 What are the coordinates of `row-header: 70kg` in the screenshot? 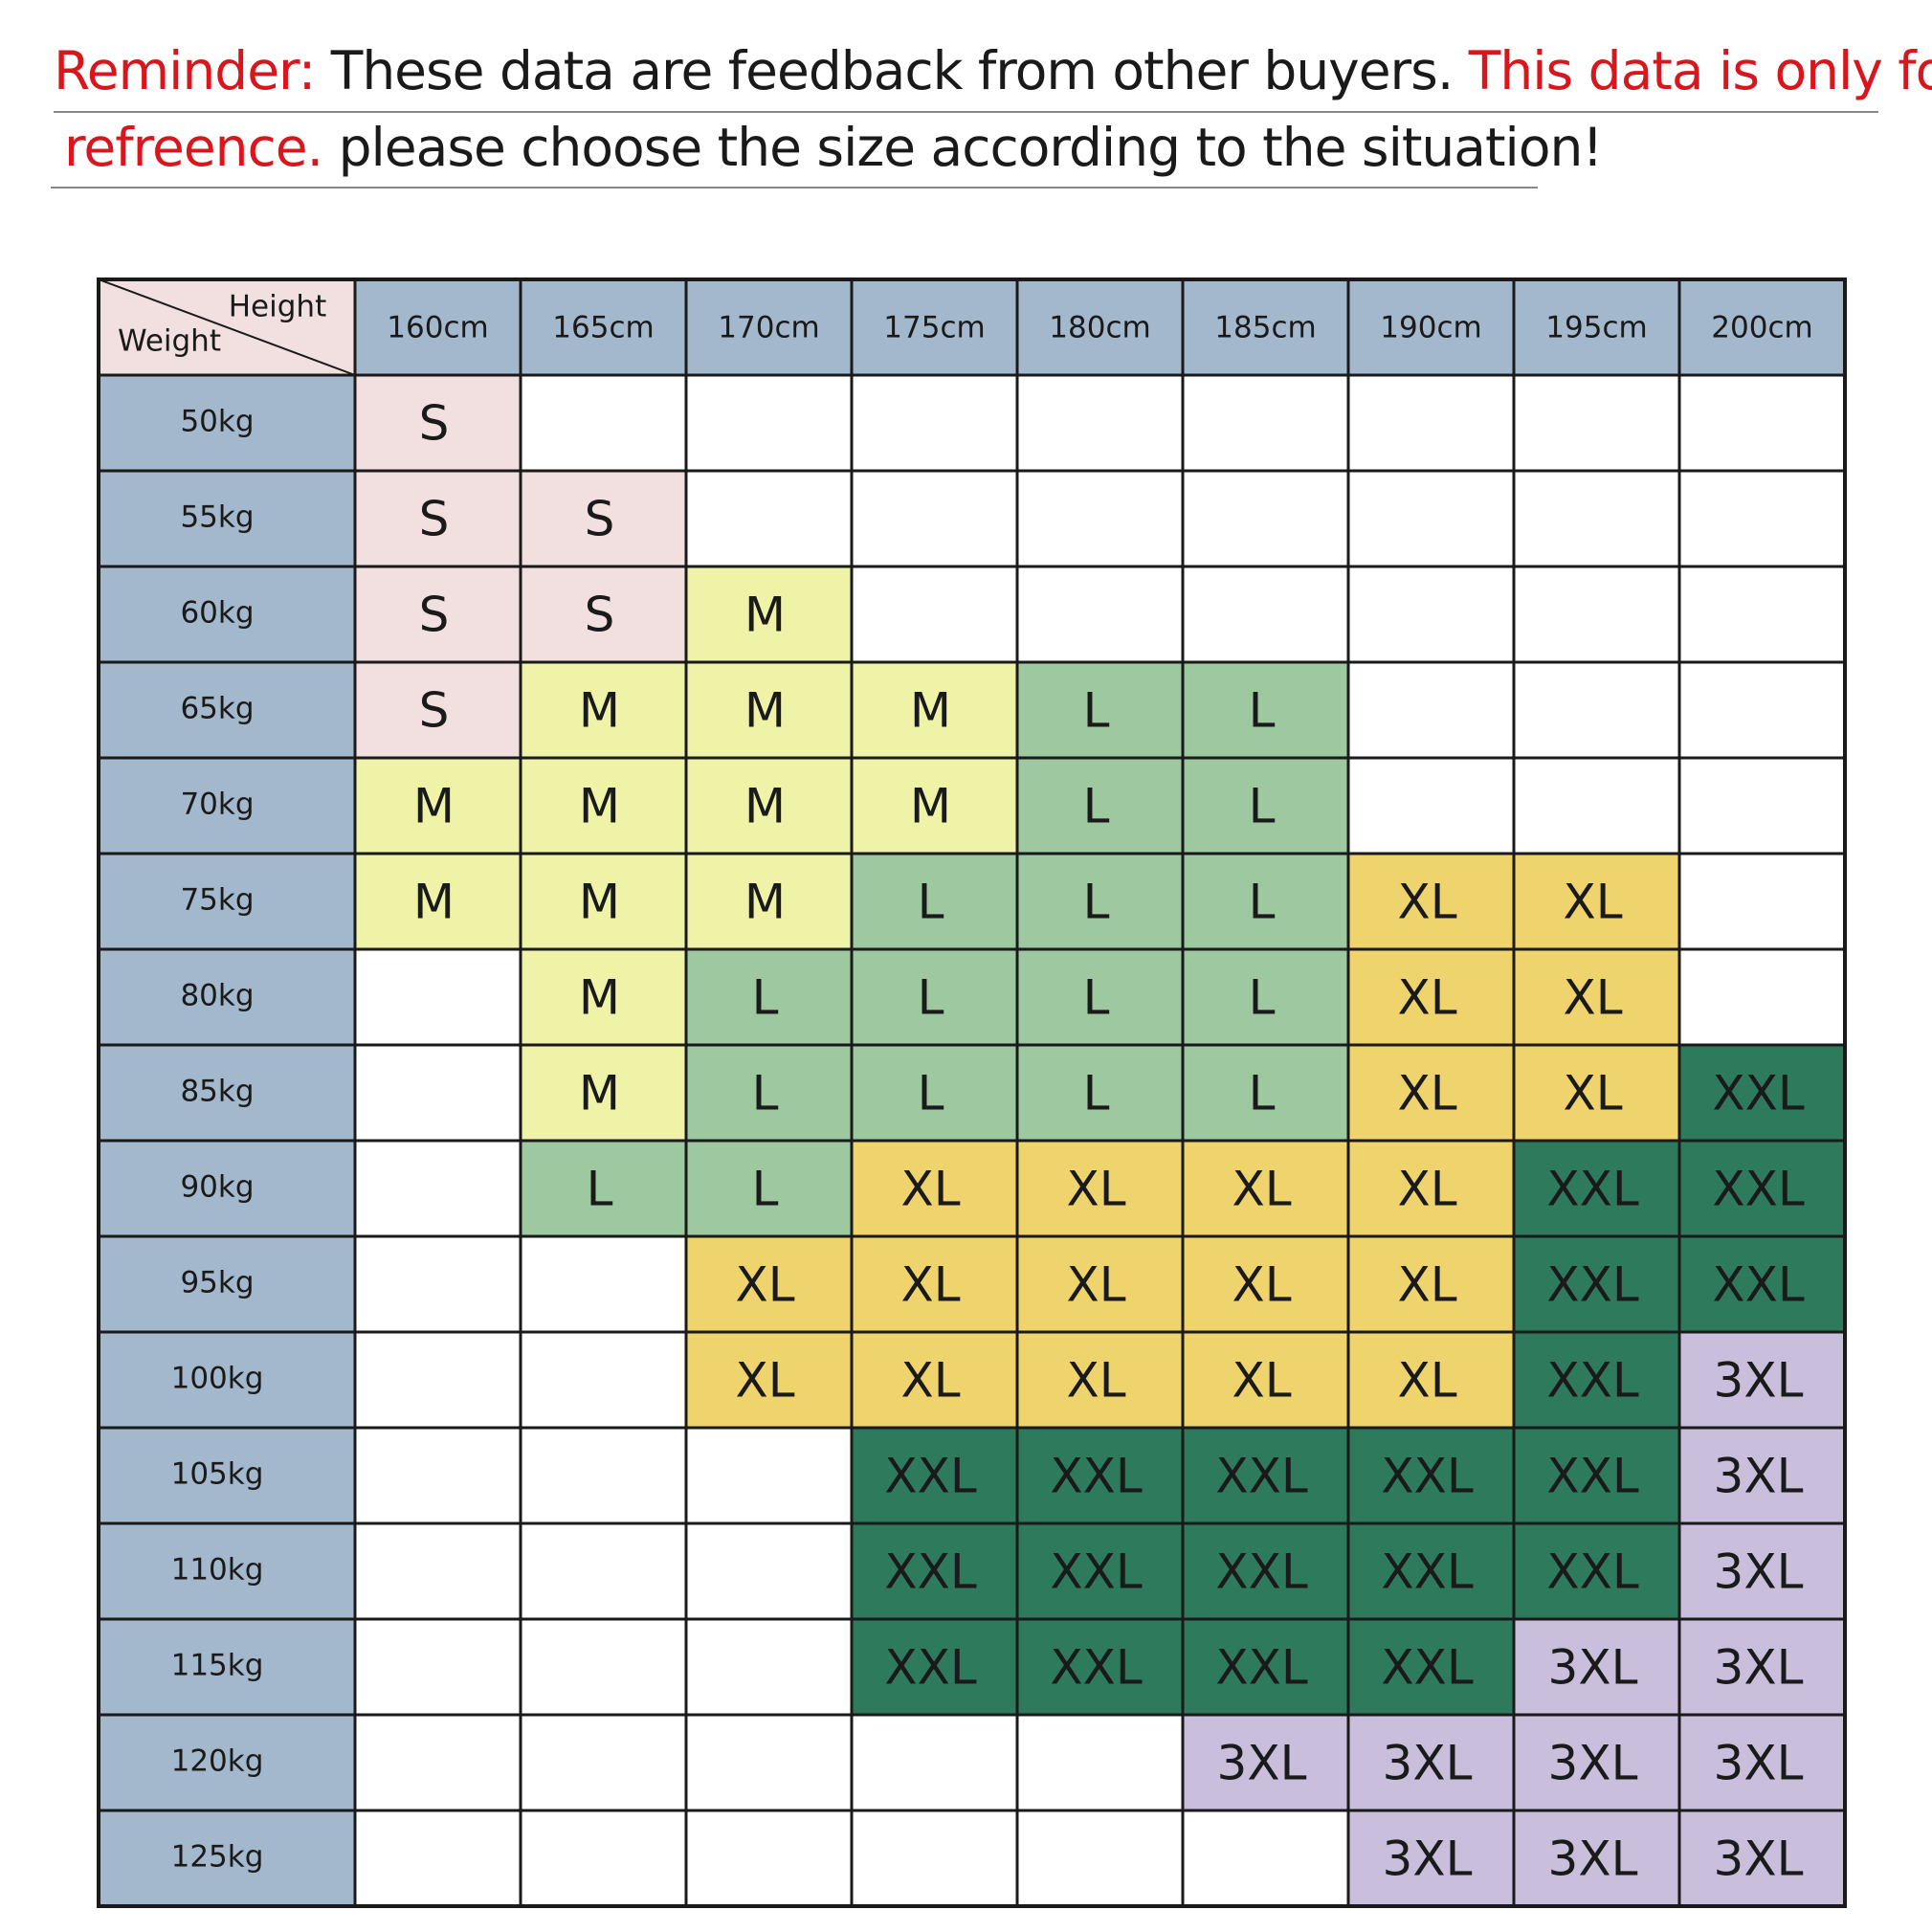 It's located at (217, 805).